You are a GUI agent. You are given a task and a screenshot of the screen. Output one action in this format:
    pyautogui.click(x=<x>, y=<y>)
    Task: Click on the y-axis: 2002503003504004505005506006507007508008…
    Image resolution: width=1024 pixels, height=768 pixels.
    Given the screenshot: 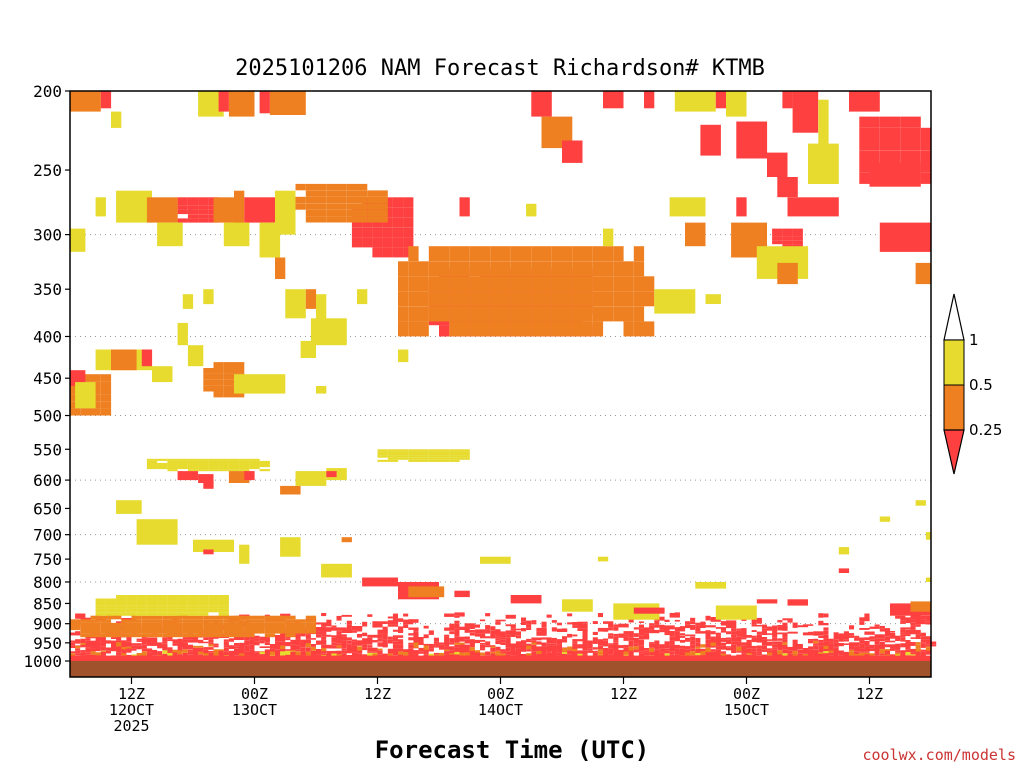 What is the action you would take?
    pyautogui.click(x=46, y=376)
    